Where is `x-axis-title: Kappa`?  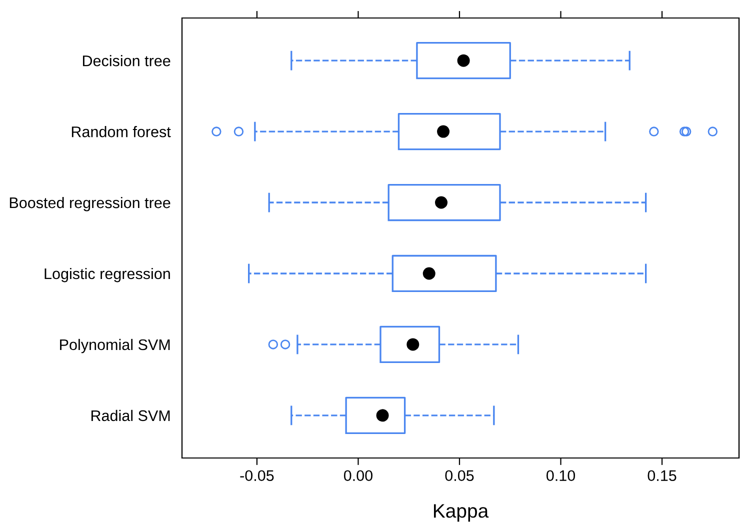
x-axis-title: Kappa is located at coordinates (461, 513).